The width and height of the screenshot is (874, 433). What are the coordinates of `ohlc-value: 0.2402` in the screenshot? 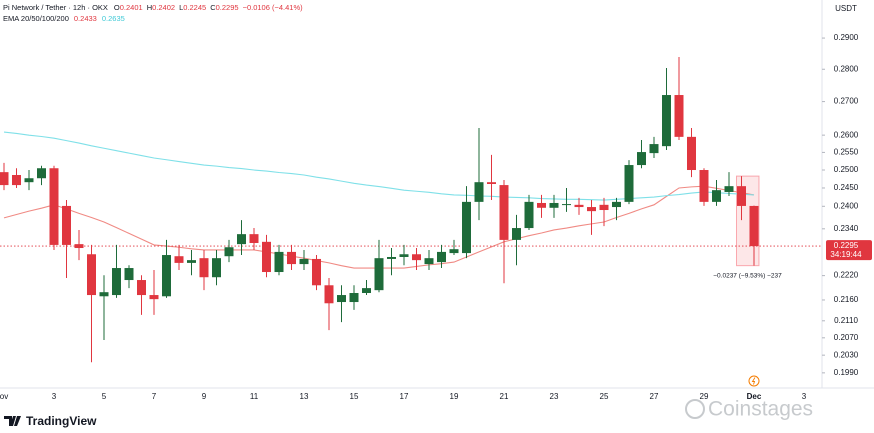 It's located at (163, 7).